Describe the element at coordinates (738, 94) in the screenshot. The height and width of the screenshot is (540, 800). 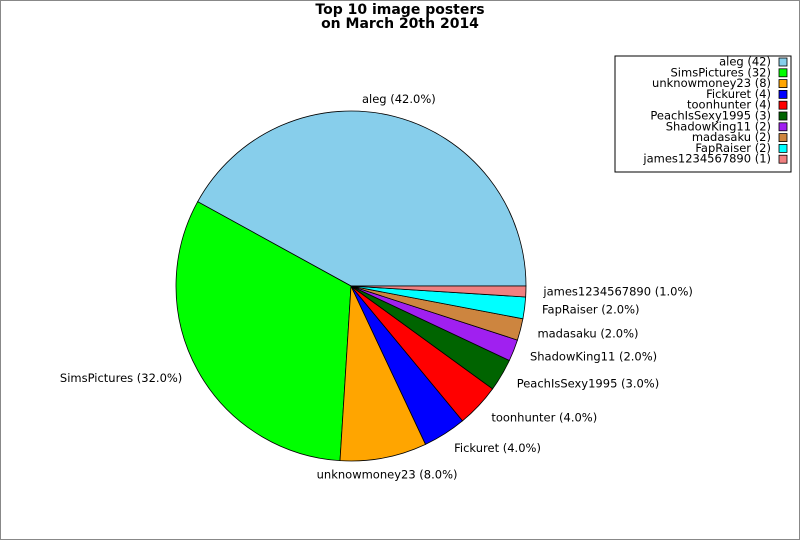
I see `legend-label: Fickuret (4)` at that location.